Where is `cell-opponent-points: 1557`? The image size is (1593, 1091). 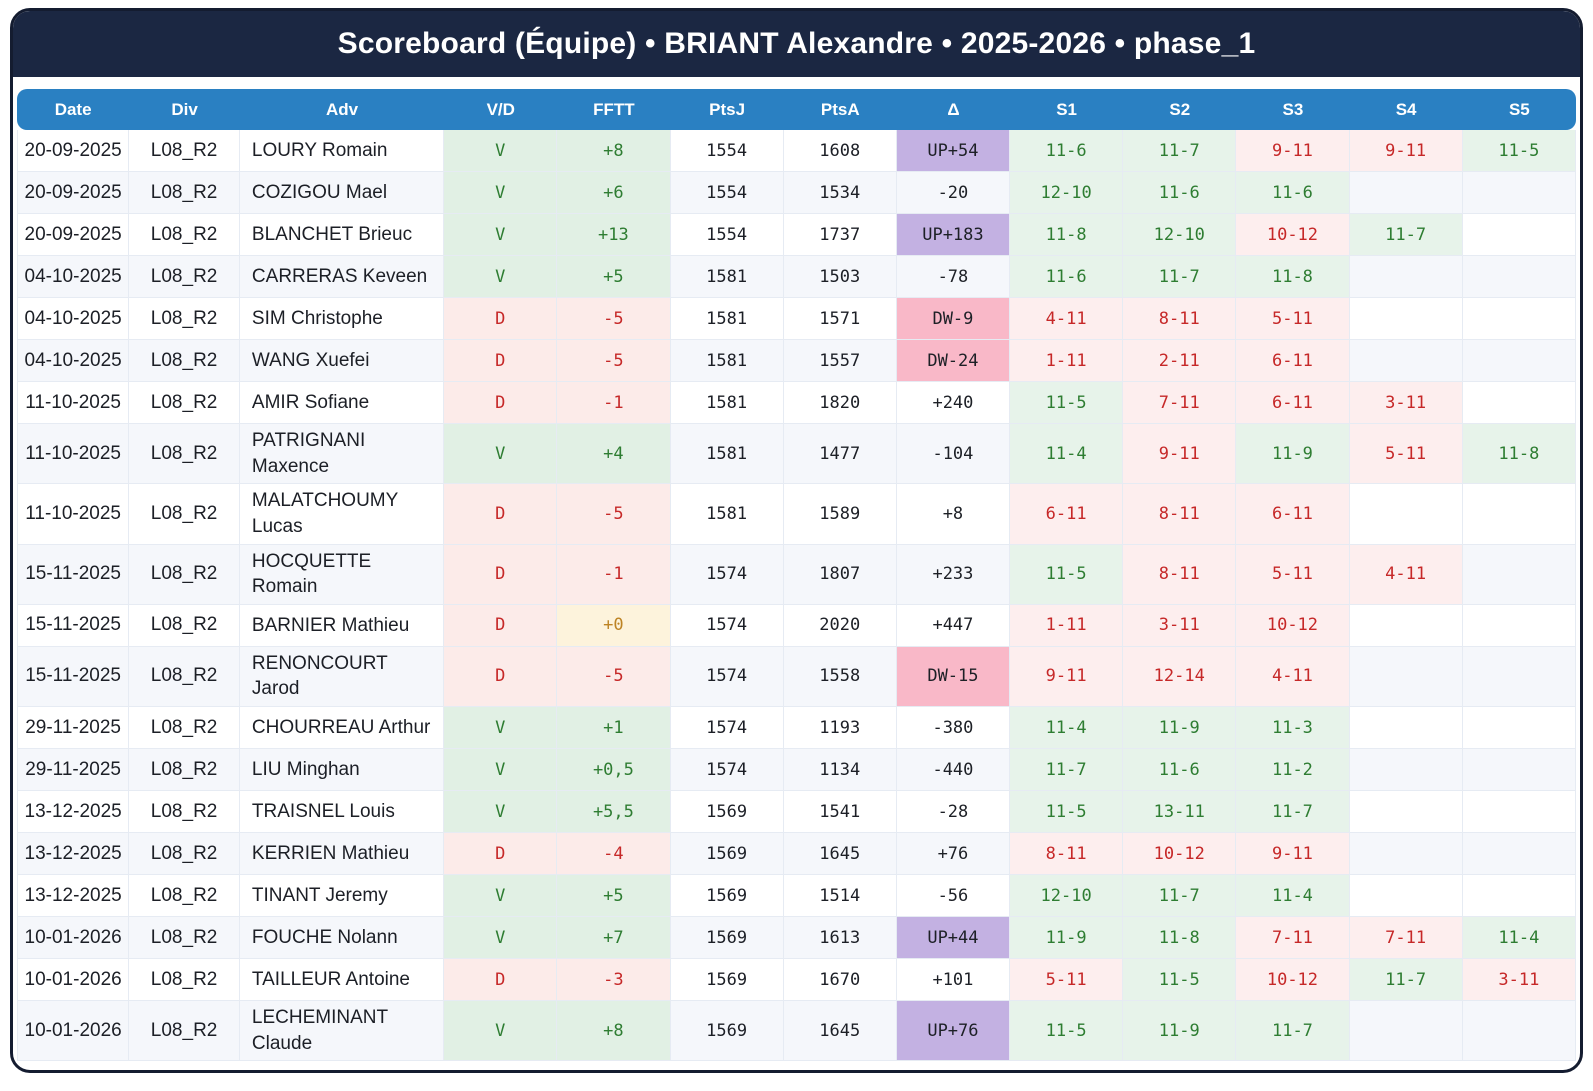 cell-opponent-points: 1557 is located at coordinates (840, 361).